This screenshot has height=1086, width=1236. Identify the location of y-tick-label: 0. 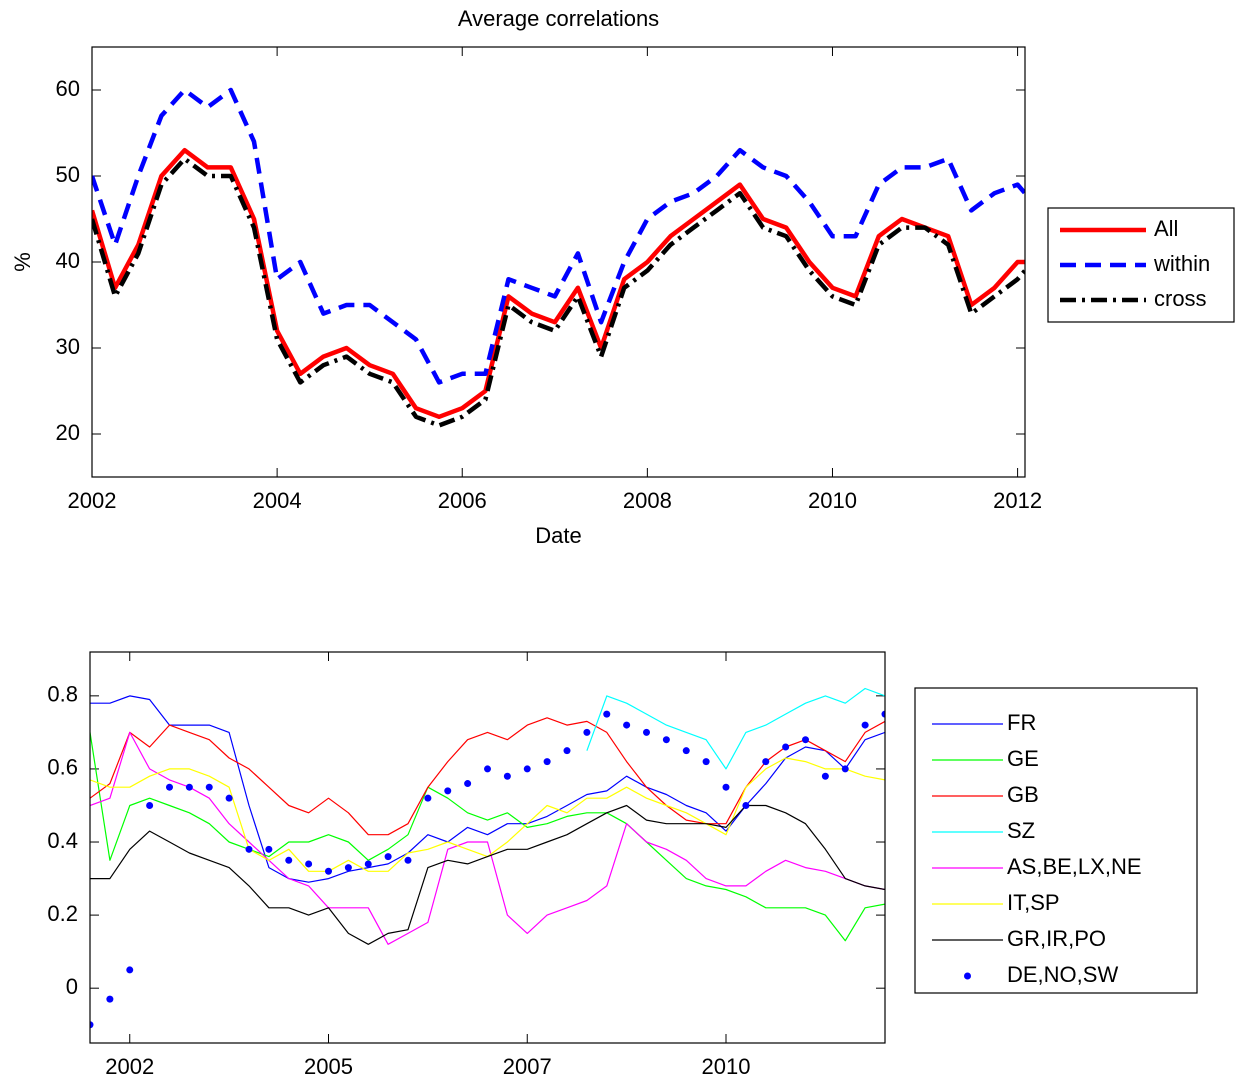
(72, 986).